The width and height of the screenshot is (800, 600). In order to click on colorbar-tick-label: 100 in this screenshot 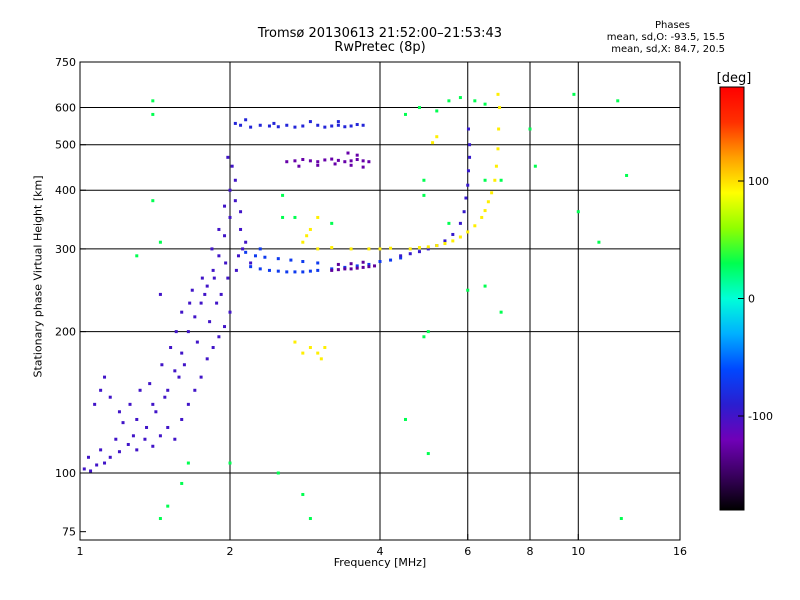, I will do `click(758, 181)`.